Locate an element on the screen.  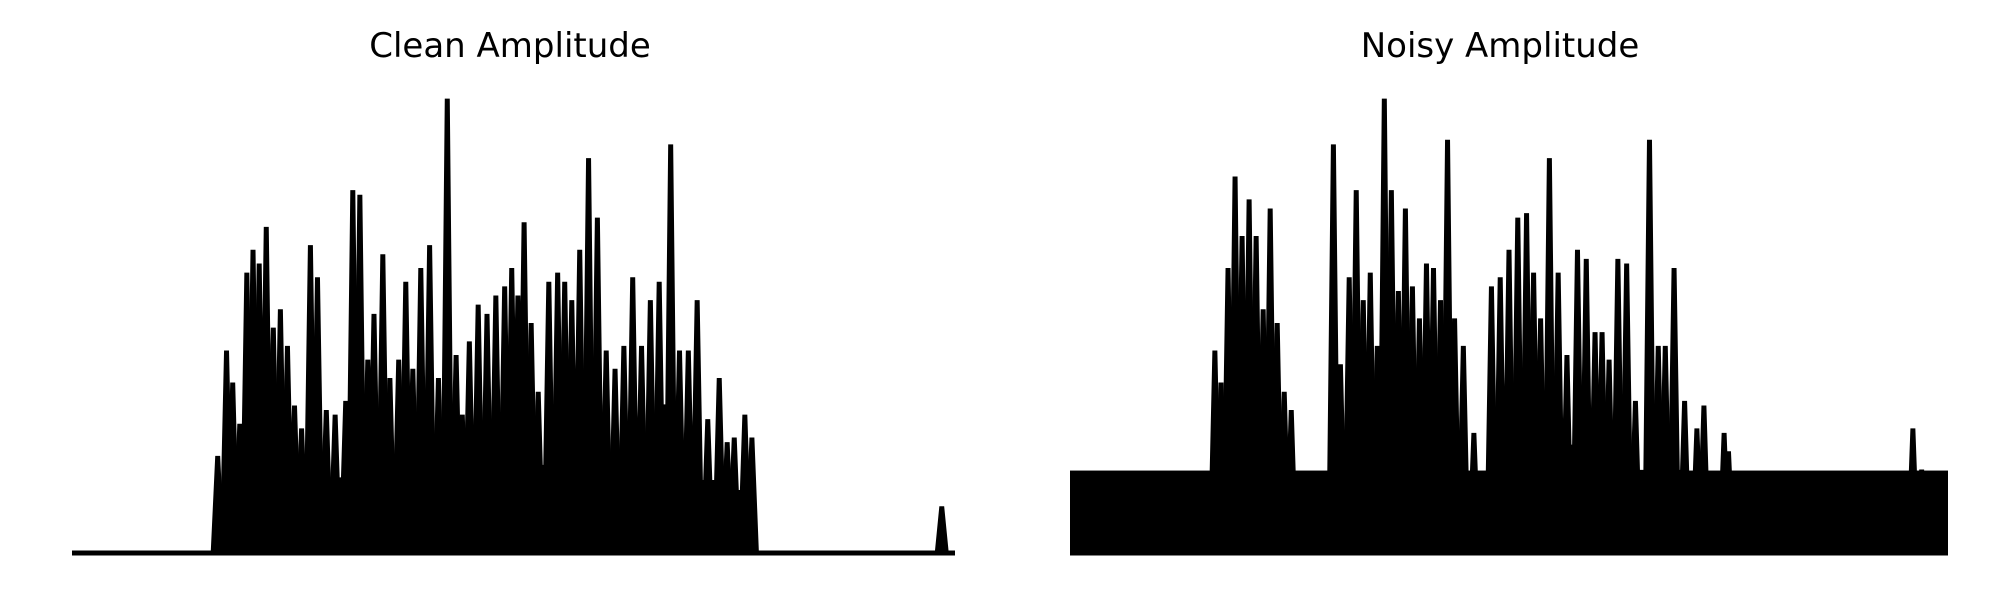
chart-title: Clean Amplitude is located at coordinates (510, 46).